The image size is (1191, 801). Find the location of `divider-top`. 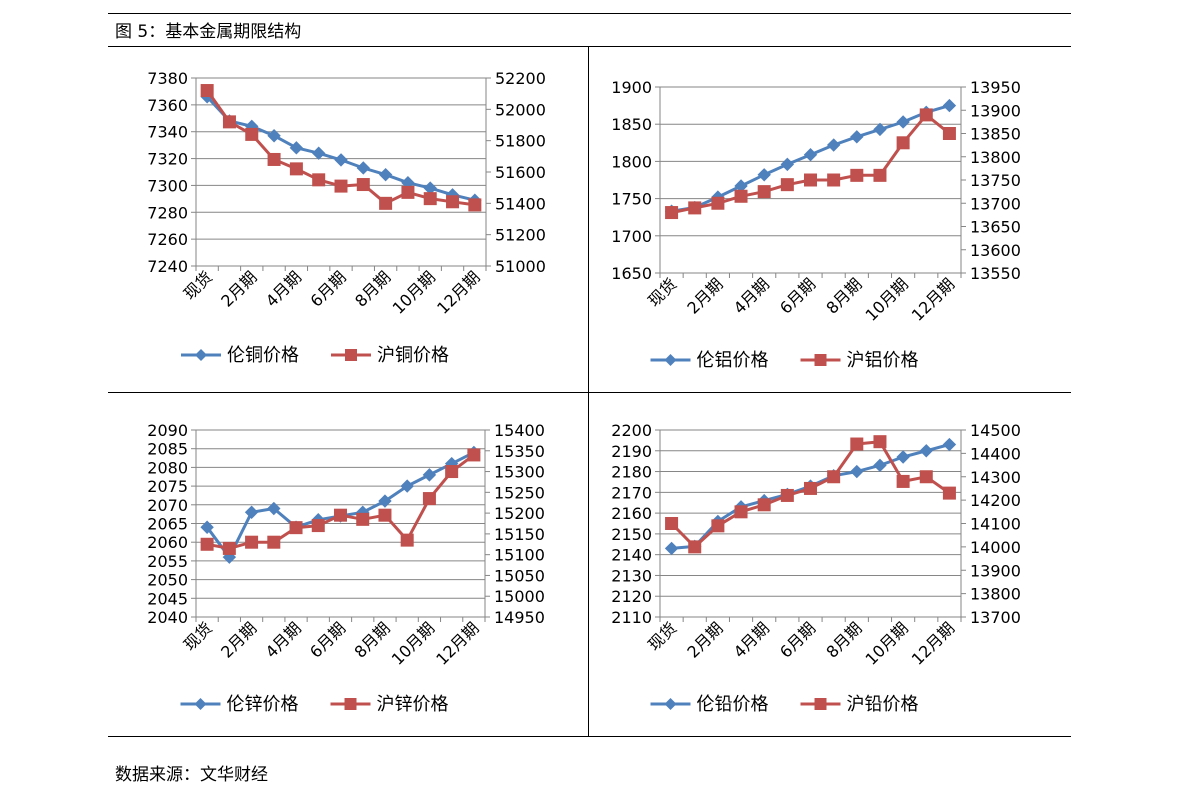

divider-top is located at coordinates (589, 13).